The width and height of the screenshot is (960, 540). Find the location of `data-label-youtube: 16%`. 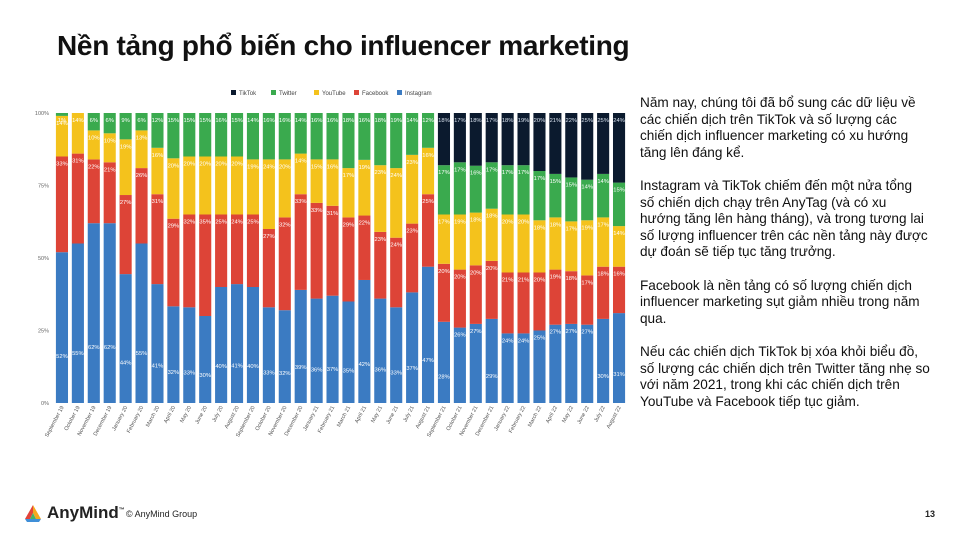

data-label-youtube: 16% is located at coordinates (158, 156).